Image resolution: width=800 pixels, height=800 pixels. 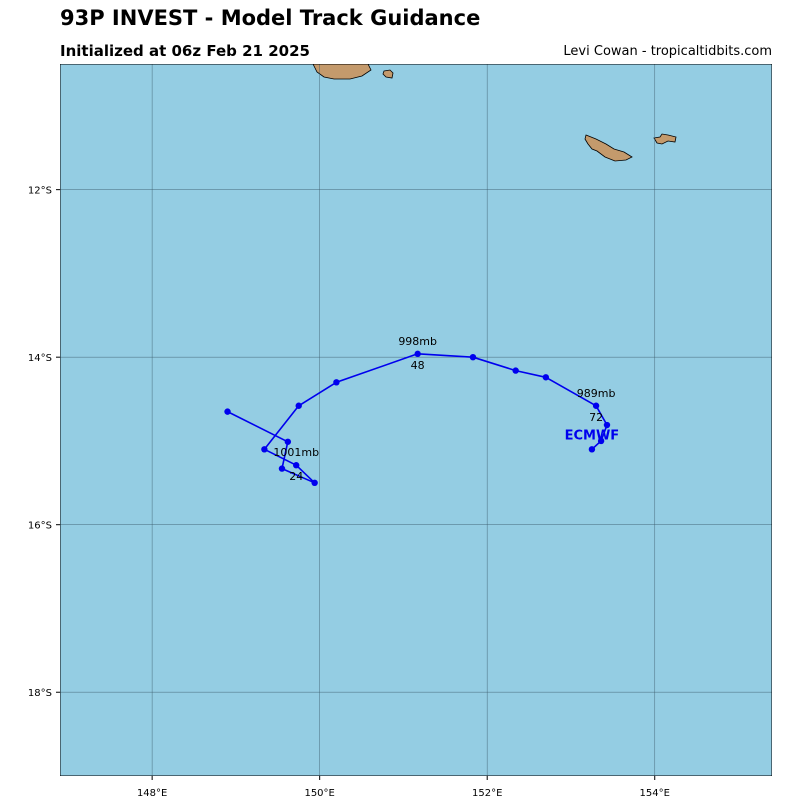 I want to click on island-east-large, so click(x=608, y=148).